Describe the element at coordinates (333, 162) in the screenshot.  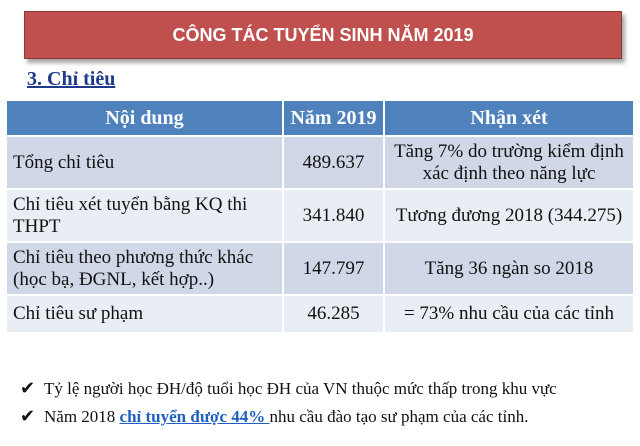
I see `row-value: 489.637` at that location.